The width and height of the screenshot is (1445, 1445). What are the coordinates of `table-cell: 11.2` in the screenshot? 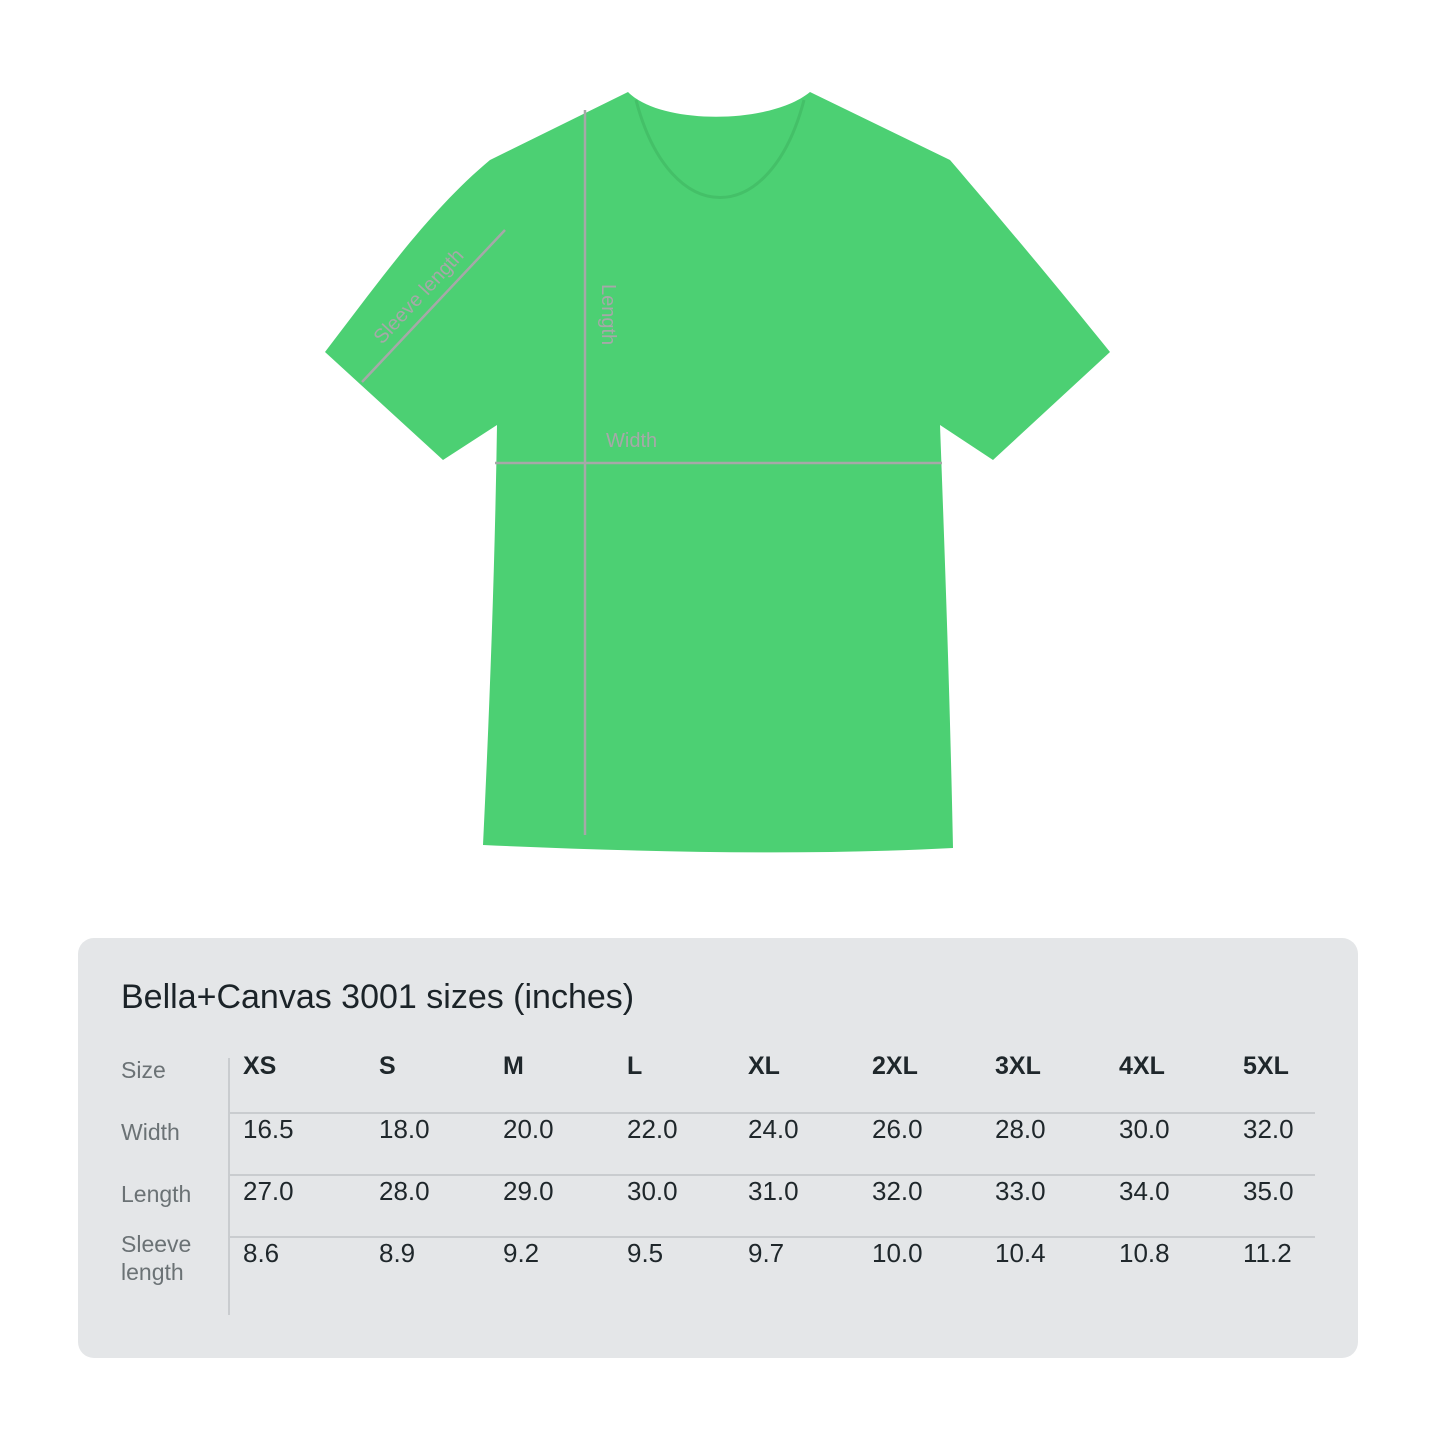 It's located at (1267, 1253).